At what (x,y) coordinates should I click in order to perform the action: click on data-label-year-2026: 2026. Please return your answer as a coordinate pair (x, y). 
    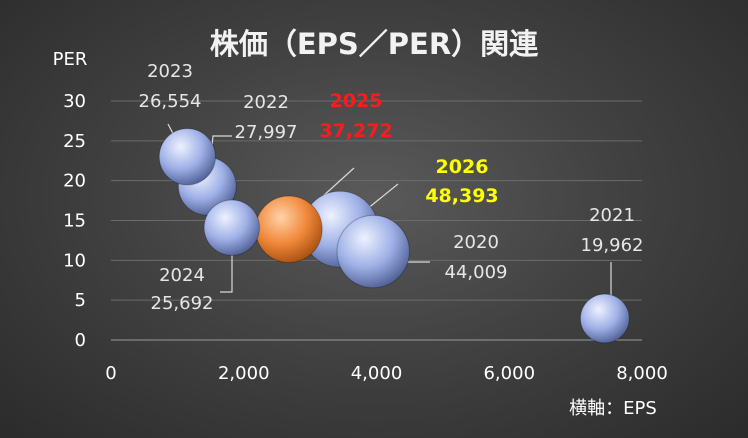
    Looking at the image, I should click on (462, 167).